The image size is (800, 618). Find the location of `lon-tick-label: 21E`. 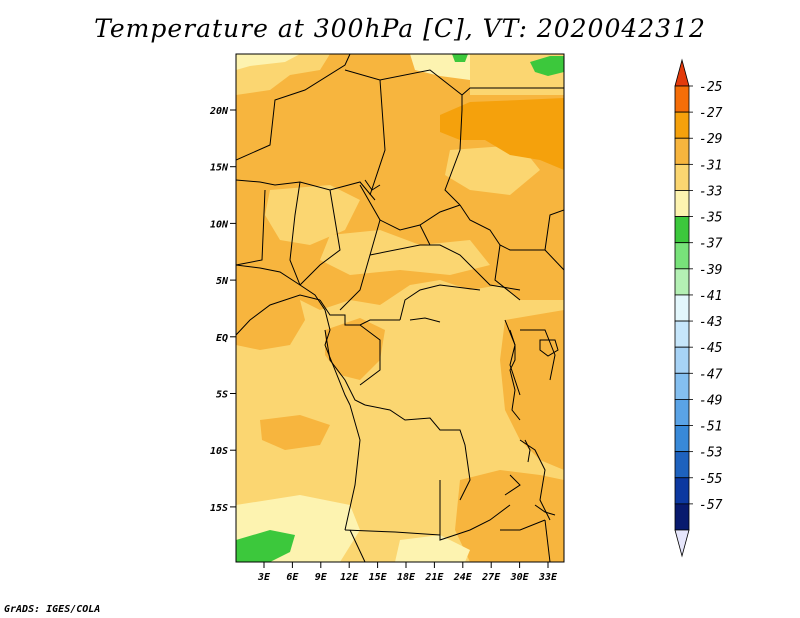

lon-tick-label: 21E is located at coordinates (434, 577).